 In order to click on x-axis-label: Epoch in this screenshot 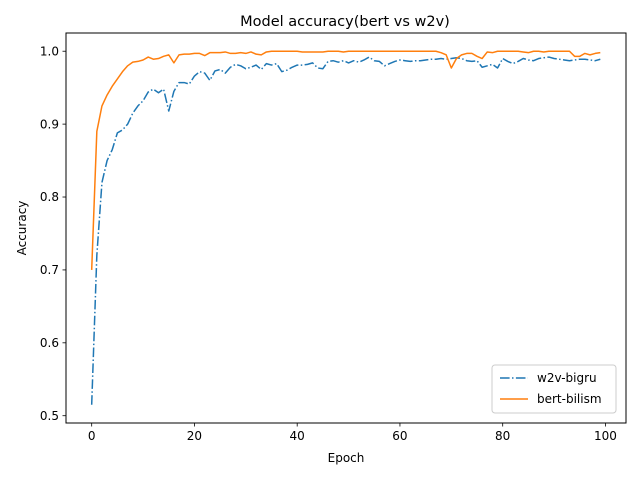, I will do `click(346, 458)`.